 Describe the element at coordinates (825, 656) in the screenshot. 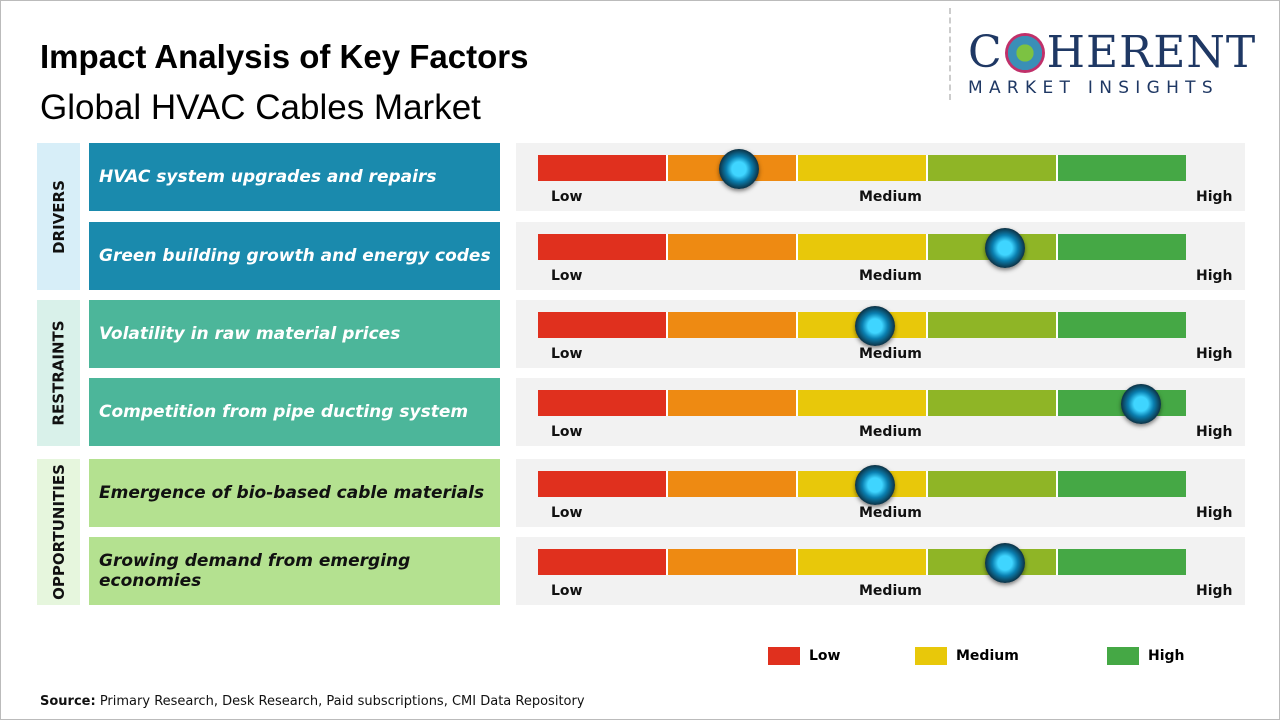

I see `legend-label: Low` at that location.